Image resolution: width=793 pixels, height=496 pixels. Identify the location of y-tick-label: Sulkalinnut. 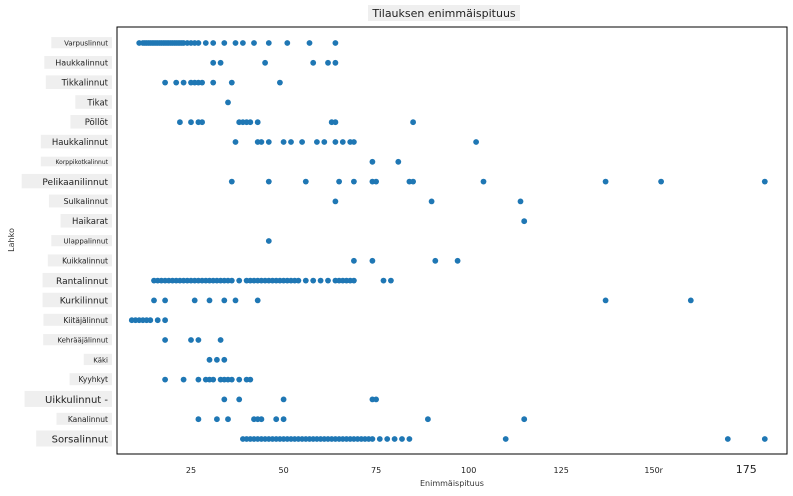
(85, 201).